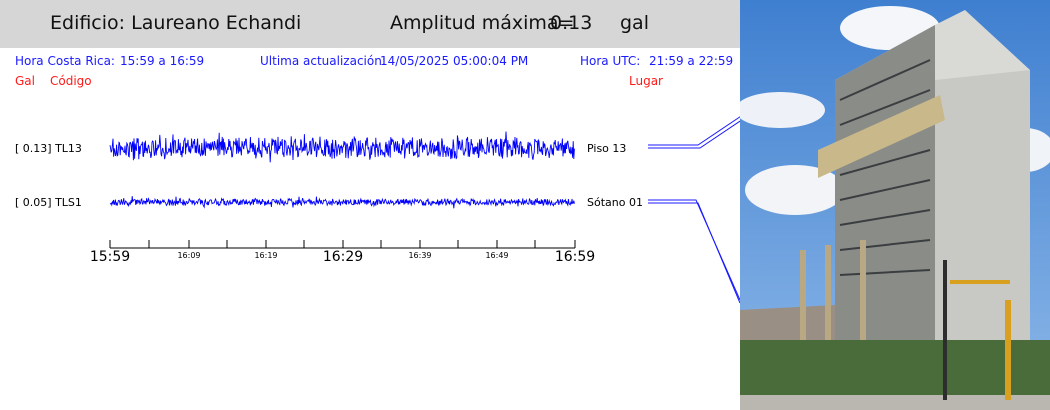 The image size is (1050, 410). I want to click on waveform-trace-tls1, so click(342, 202).